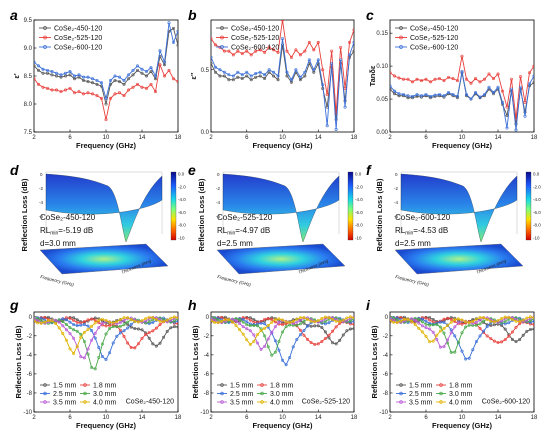  I want to click on rl-surface, so click(104, 208).